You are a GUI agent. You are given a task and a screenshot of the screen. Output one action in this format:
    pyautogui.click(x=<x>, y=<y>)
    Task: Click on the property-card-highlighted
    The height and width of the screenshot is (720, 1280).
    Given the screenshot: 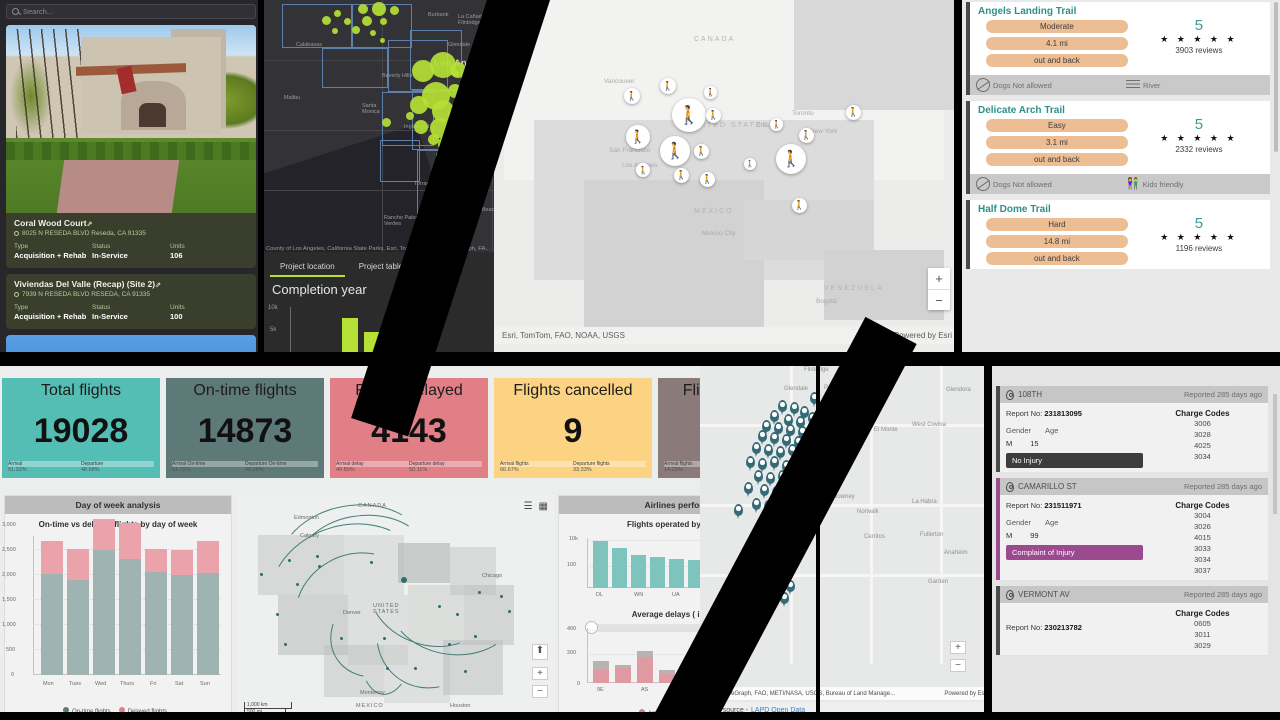 What is the action you would take?
    pyautogui.click(x=131, y=343)
    